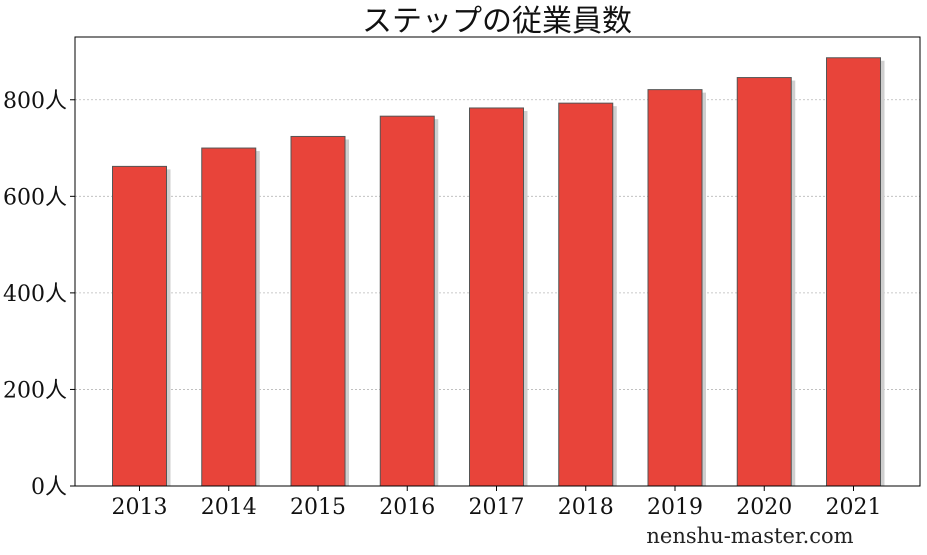  What do you see at coordinates (229, 507) in the screenshot?
I see `x-tick-label: 2014` at bounding box center [229, 507].